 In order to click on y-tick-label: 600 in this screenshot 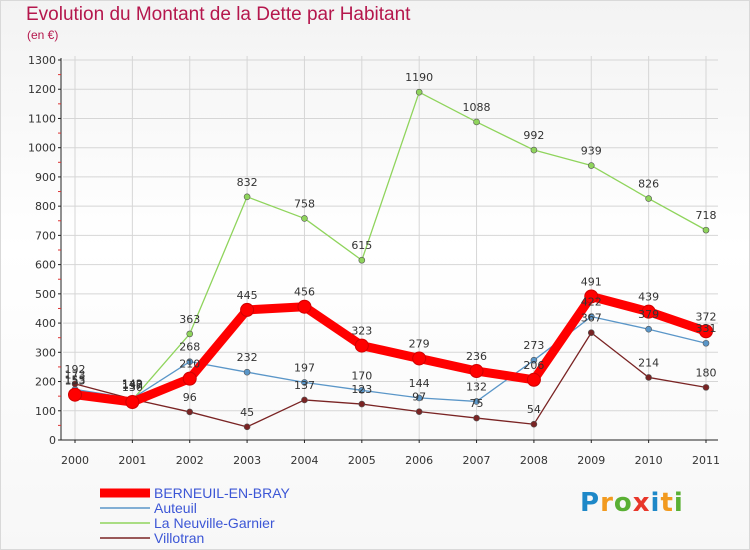, I will do `click(45, 265)`.